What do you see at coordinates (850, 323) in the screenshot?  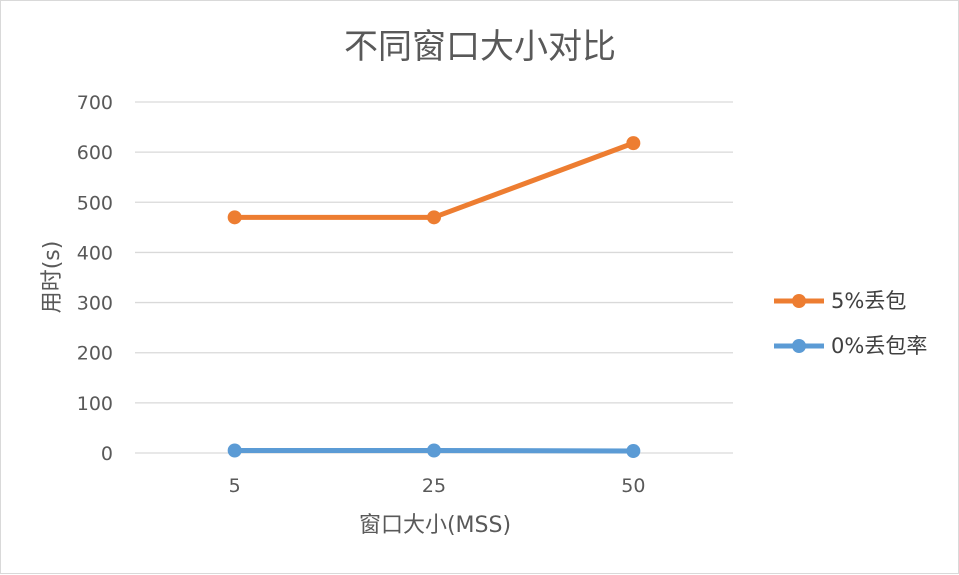 I see `legend: 5%丢包 0%丢包率` at bounding box center [850, 323].